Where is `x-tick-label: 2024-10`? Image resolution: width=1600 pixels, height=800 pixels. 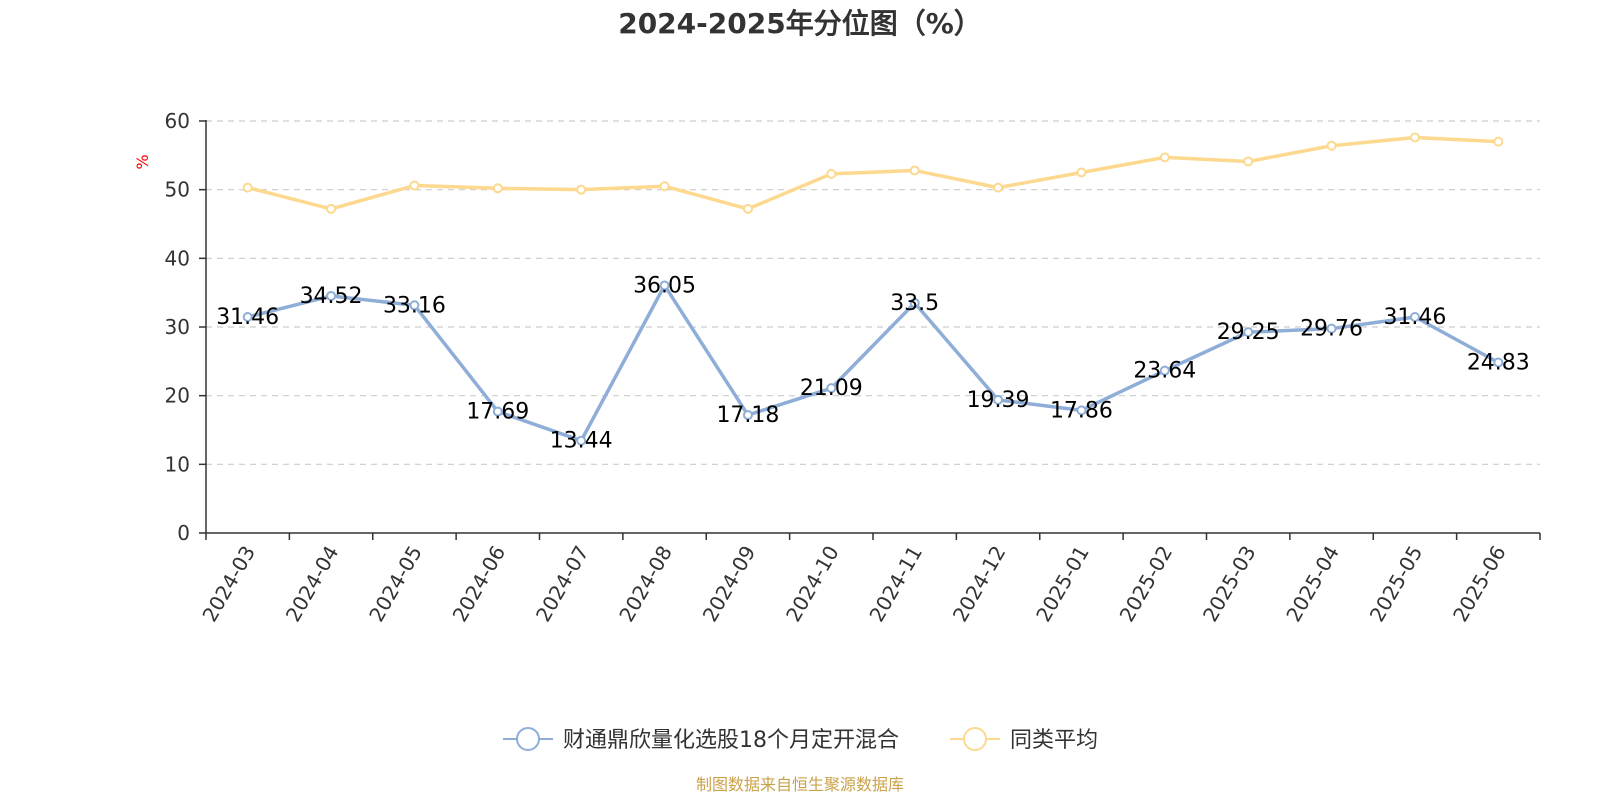 x-tick-label: 2024-10 is located at coordinates (812, 584).